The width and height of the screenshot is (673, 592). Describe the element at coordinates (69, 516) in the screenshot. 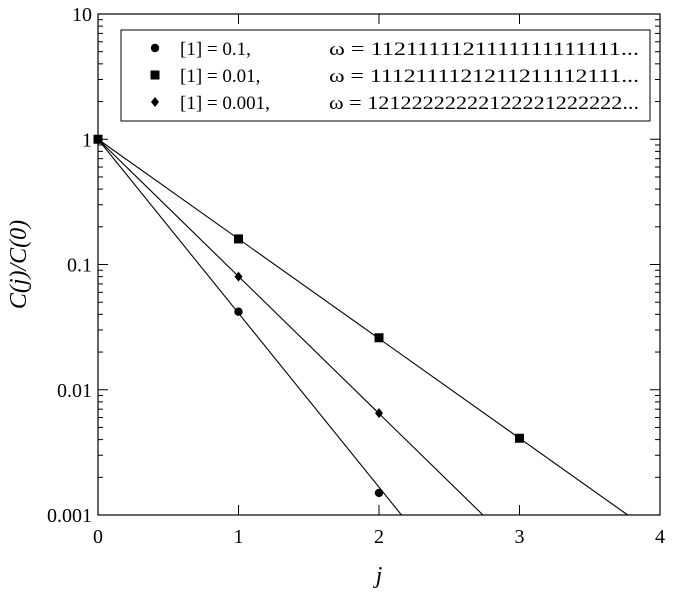

I see `y-tick-label-0: 0.001` at that location.